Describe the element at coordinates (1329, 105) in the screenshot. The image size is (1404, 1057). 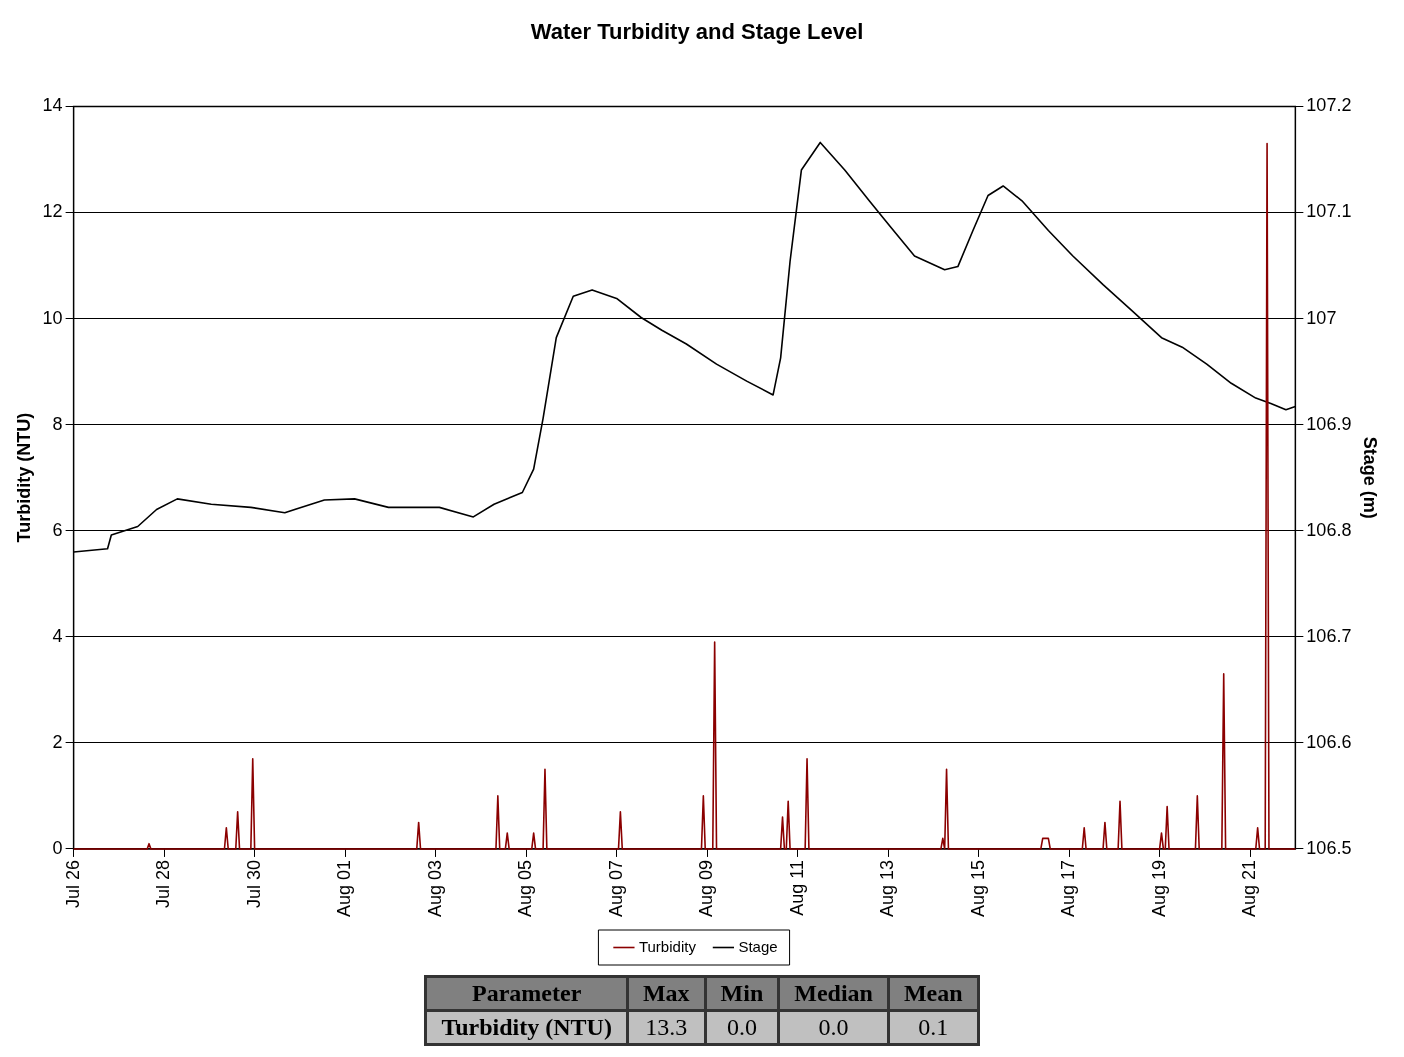
I see `y2-tick-label: 107.2` at that location.